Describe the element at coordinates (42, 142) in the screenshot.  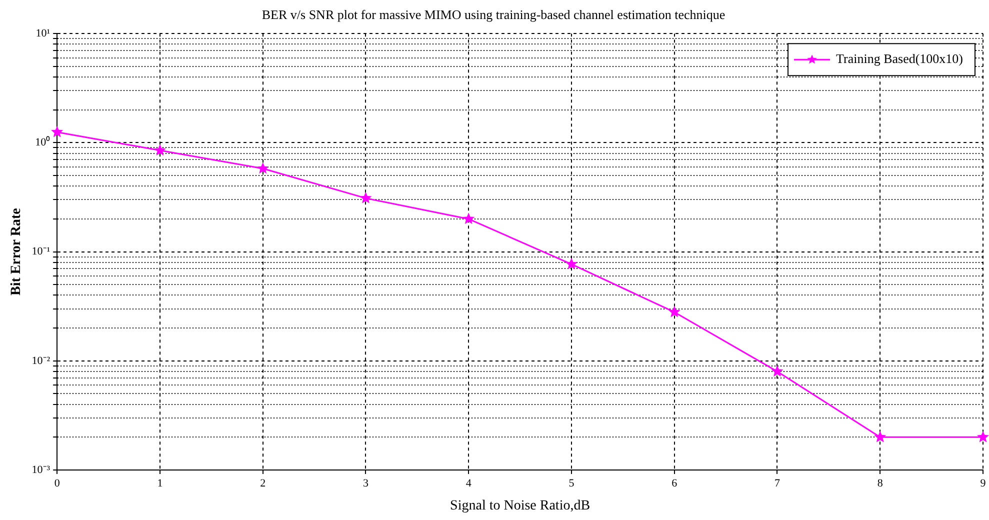
I see `y-tick-label: 10⁰` at that location.